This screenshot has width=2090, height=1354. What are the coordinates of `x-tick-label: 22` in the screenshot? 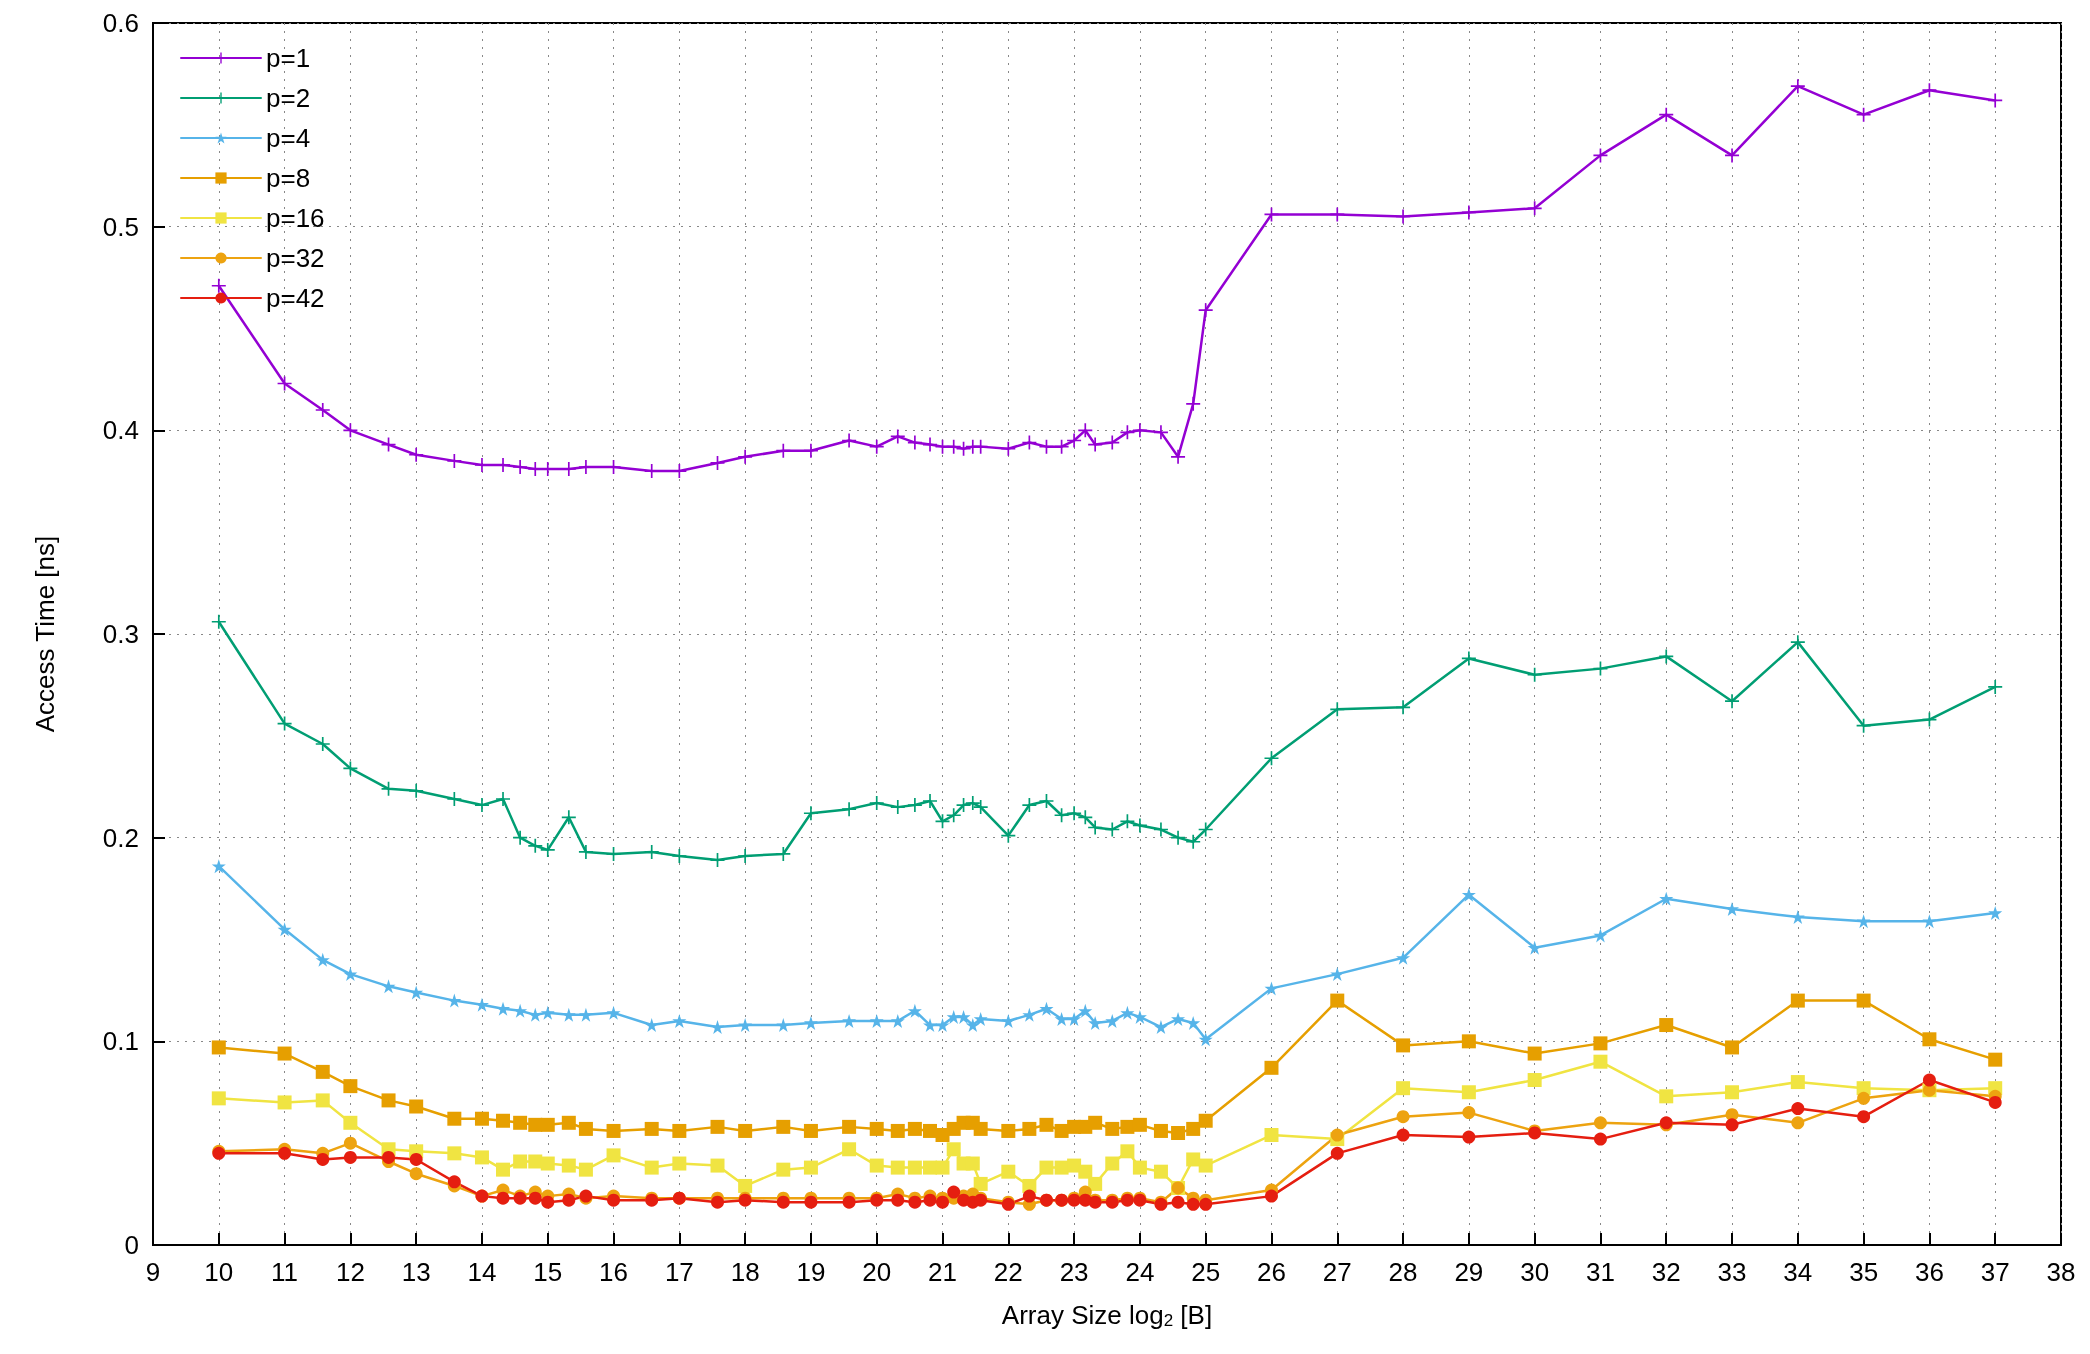 It's located at (1008, 1272).